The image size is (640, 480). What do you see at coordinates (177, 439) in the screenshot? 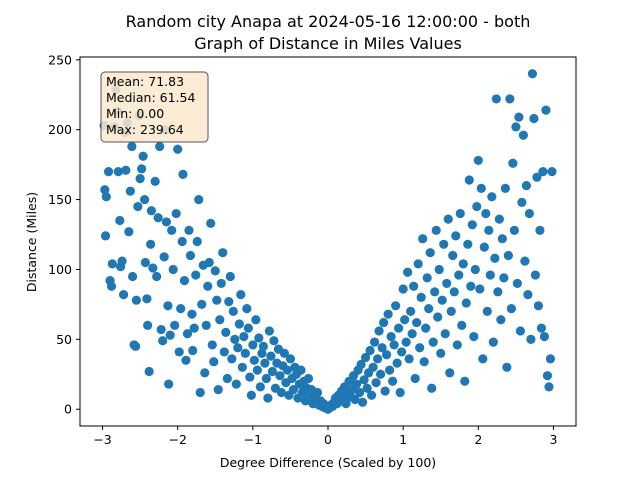
I see `x-tick-label: −2` at bounding box center [177, 439].